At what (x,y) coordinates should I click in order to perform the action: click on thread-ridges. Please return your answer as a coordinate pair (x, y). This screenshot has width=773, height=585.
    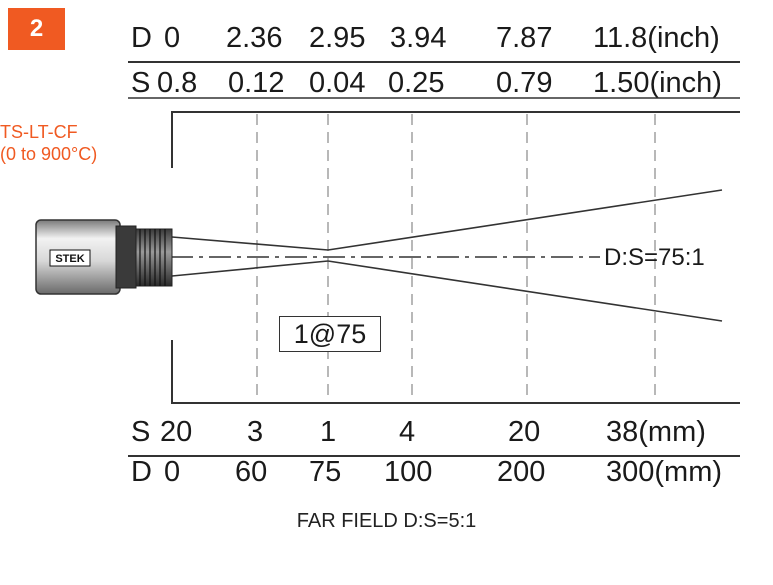
    Looking at the image, I should click on (152, 257).